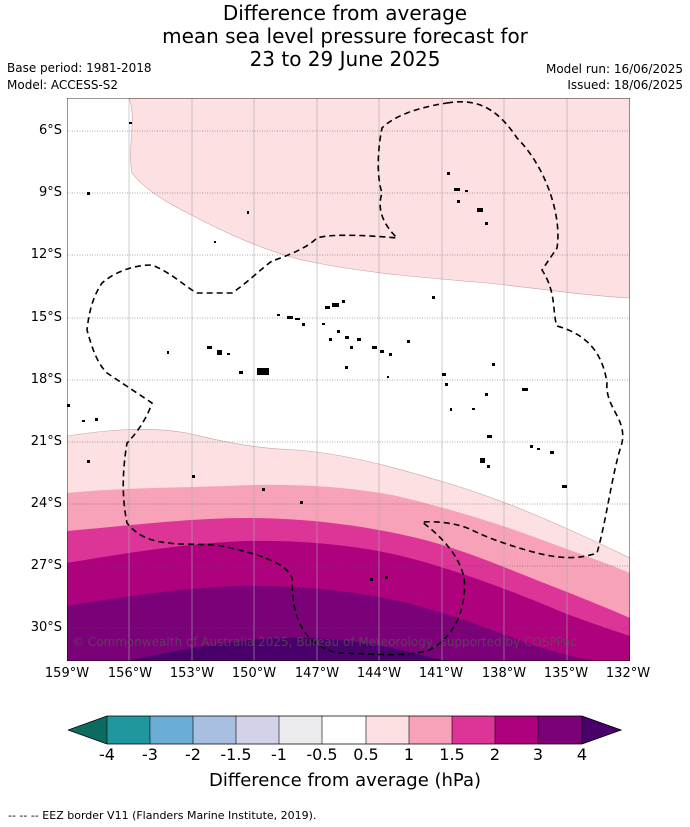  What do you see at coordinates (46, 317) in the screenshot?
I see `lat-label-15s: 15°S` at bounding box center [46, 317].